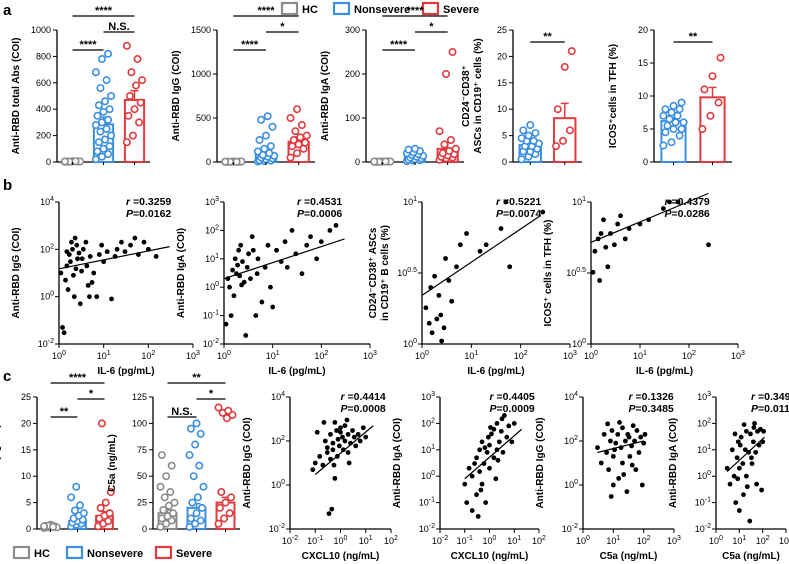  Describe the element at coordinates (142, 476) in the screenshot. I see `y-tick-label: 50` at that location.